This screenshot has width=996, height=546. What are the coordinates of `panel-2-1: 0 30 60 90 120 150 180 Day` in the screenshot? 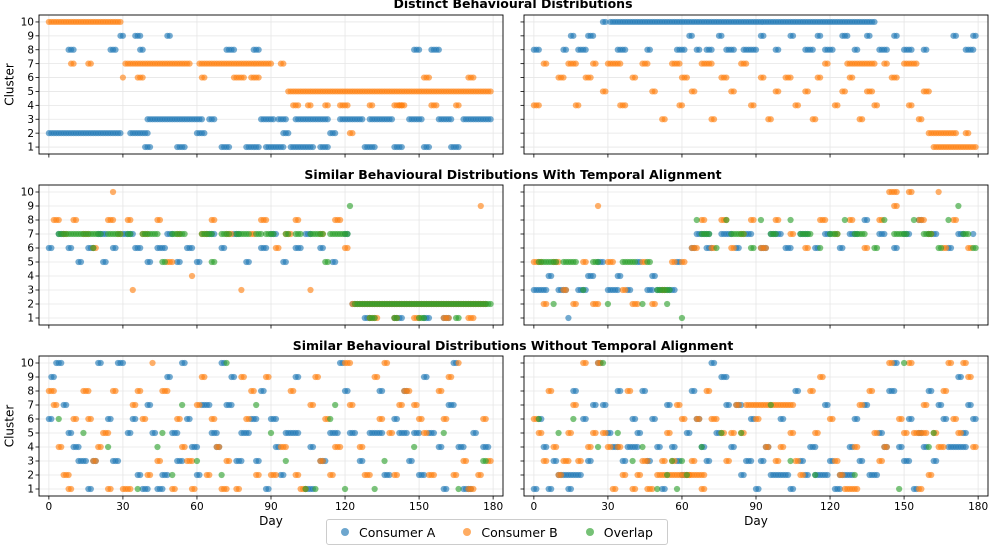 It's located at (754, 441).